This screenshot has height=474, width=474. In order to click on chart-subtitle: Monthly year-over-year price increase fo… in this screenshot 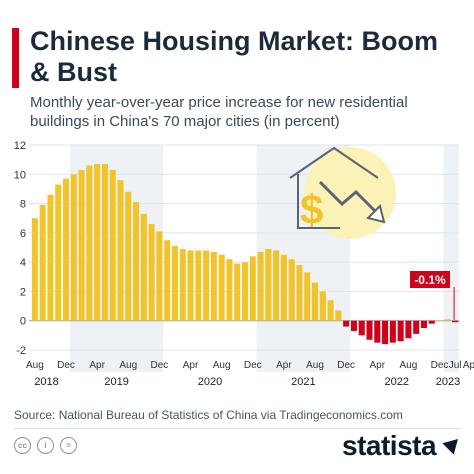, I will do `click(219, 112)`.